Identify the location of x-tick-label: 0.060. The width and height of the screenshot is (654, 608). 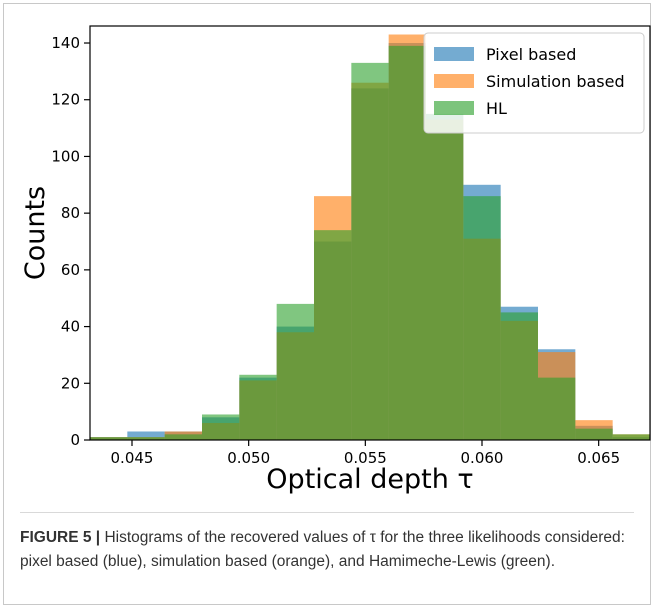
(482, 458).